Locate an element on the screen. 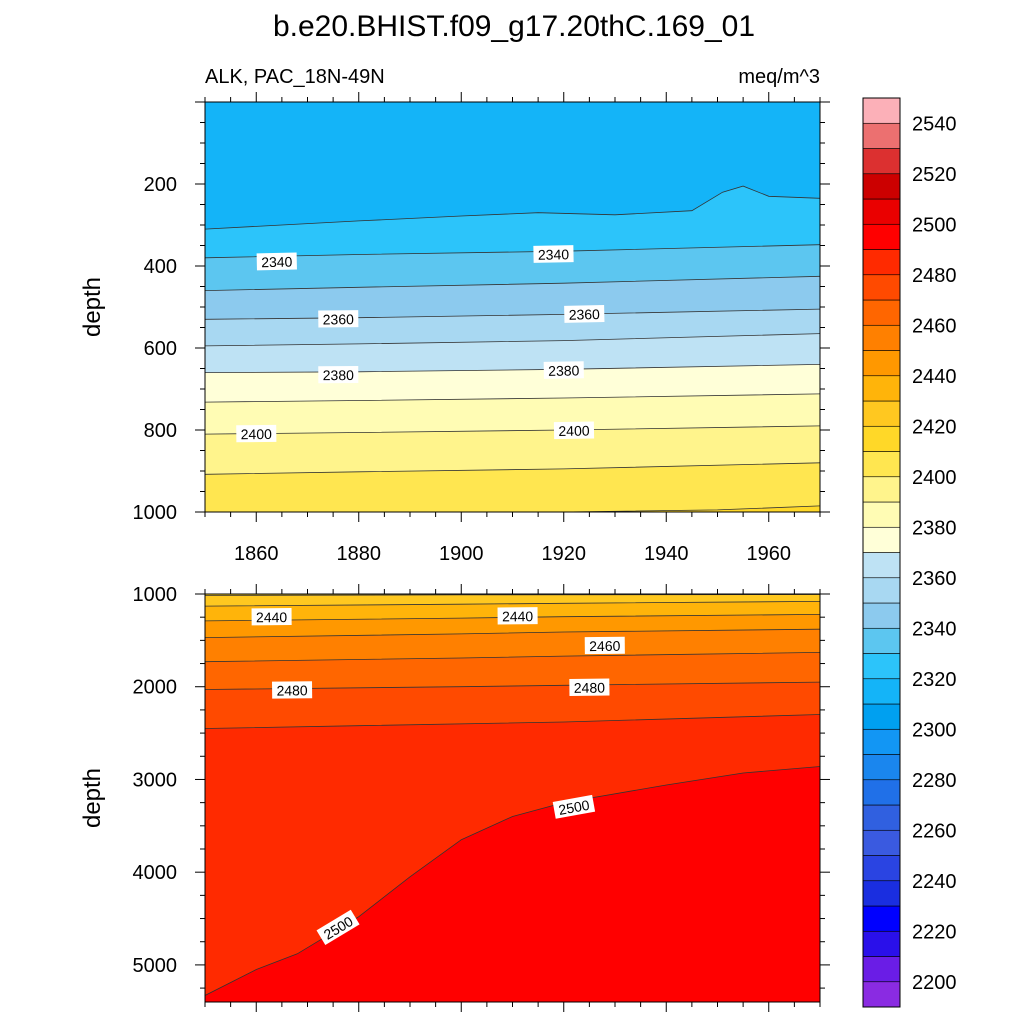  colorbar-label: 2260 is located at coordinates (934, 831).